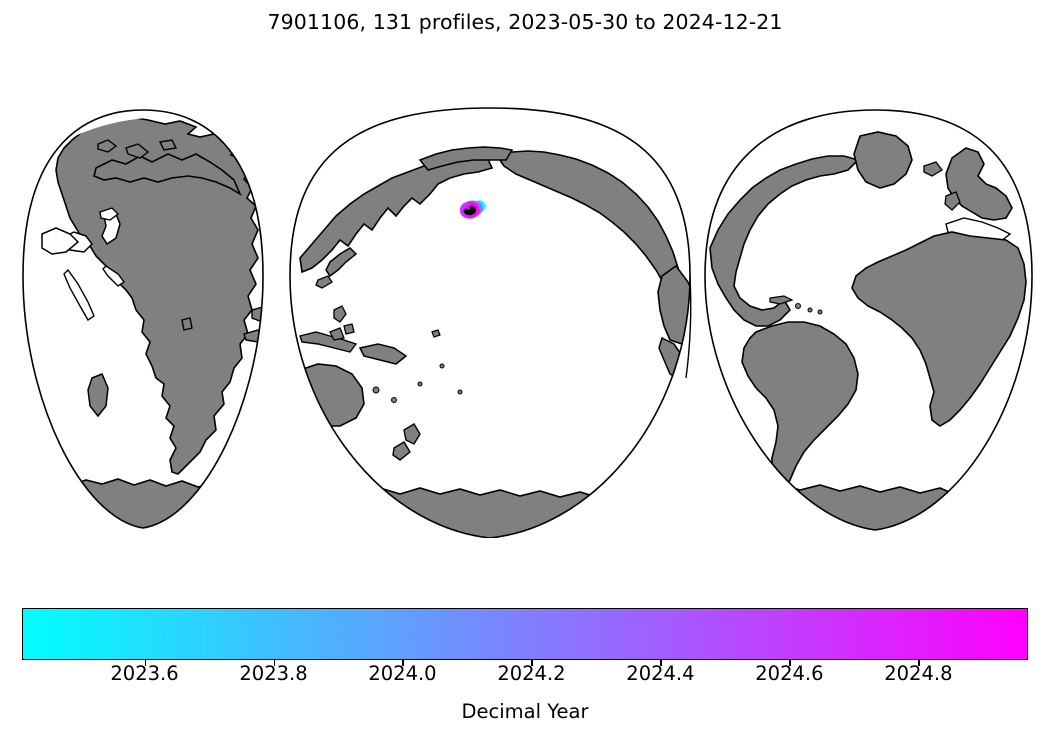  I want to click on landmass-west-north-america, so click(673, 304).